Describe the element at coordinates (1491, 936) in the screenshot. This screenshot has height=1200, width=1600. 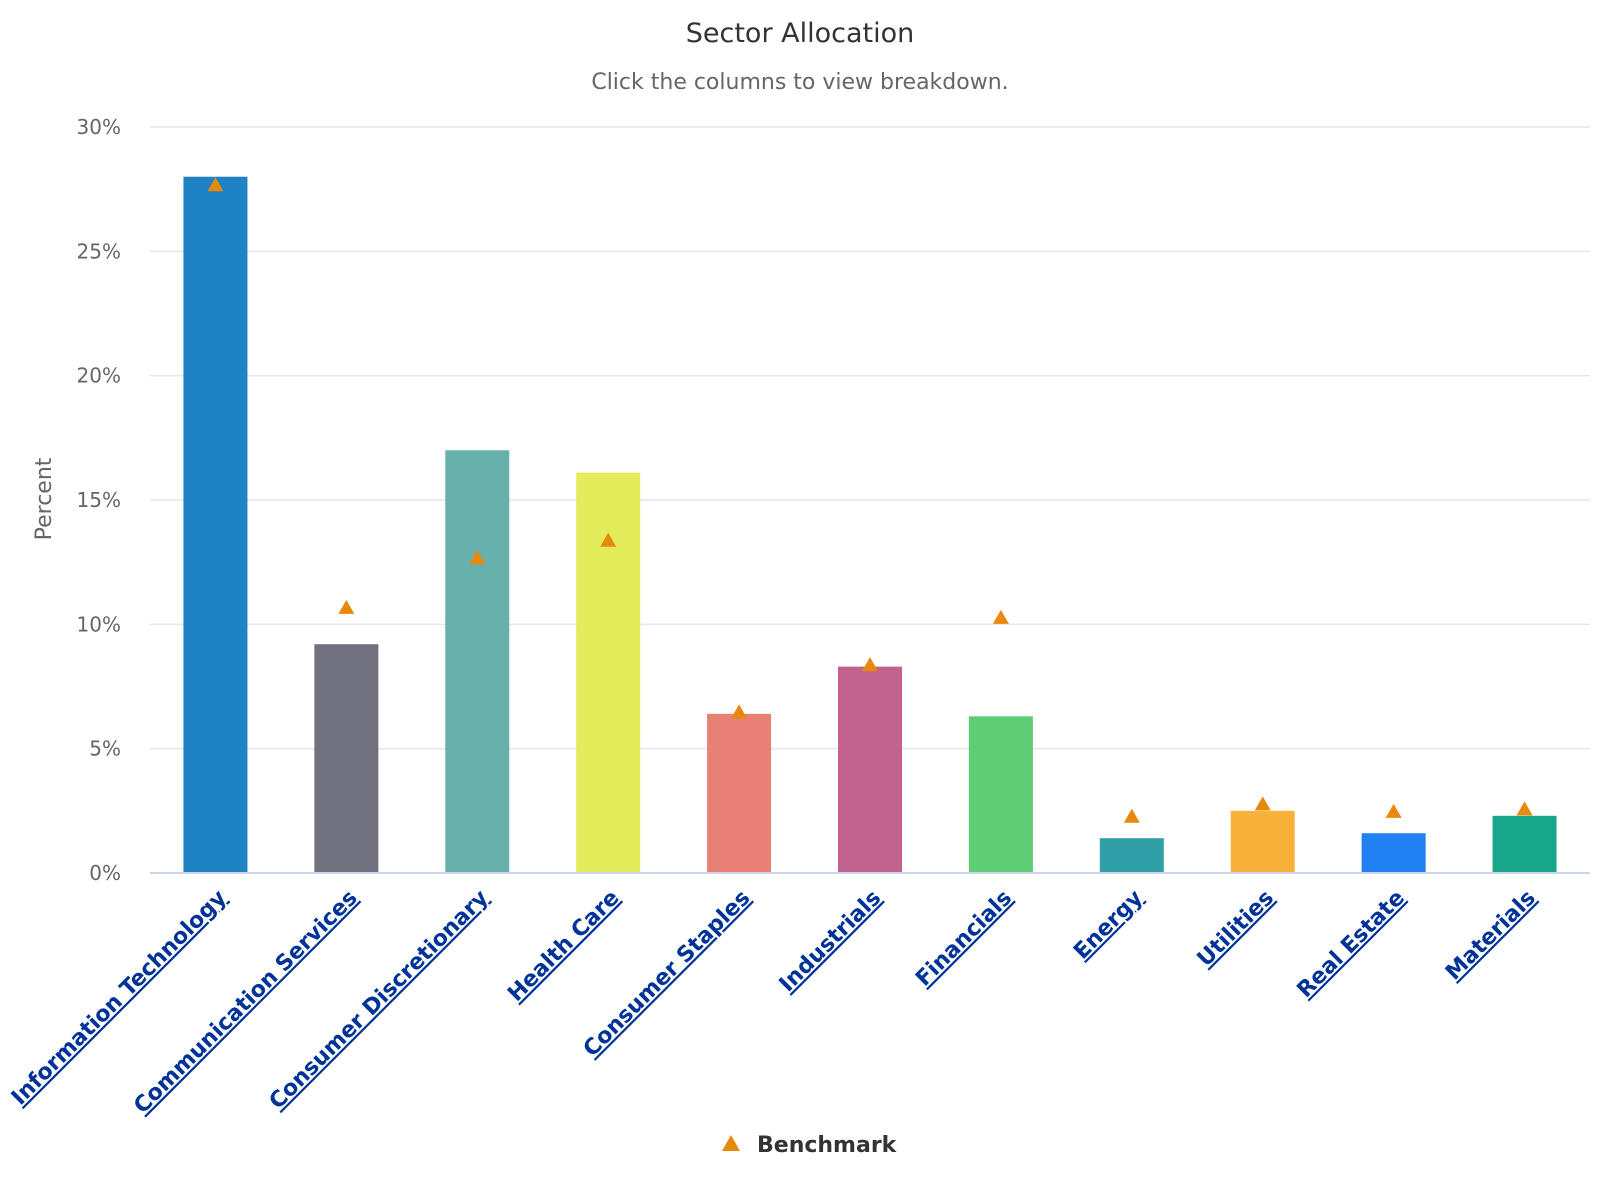
I see `x-tick-label: Materials` at that location.